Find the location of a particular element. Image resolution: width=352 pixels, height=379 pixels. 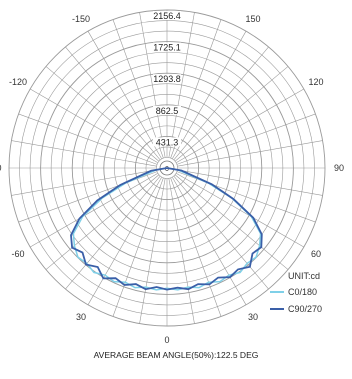

radial-tick-label: 1725.1 is located at coordinates (167, 48).